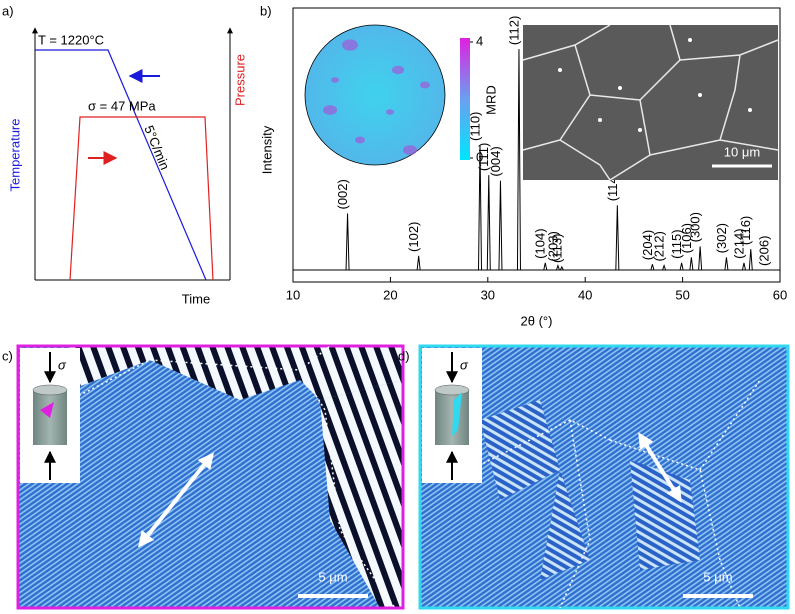 This screenshot has height=614, width=795. What do you see at coordinates (764, 251) in the screenshot?
I see `peak-label: (206)` at bounding box center [764, 251].